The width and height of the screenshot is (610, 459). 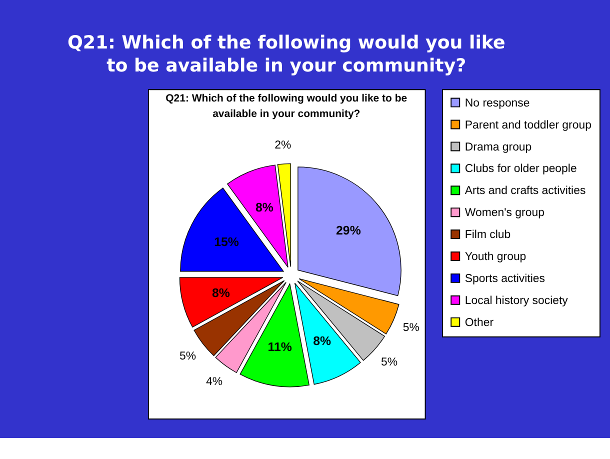 What do you see at coordinates (528, 125) in the screenshot?
I see `legend-label: Parent and toddler group` at bounding box center [528, 125].